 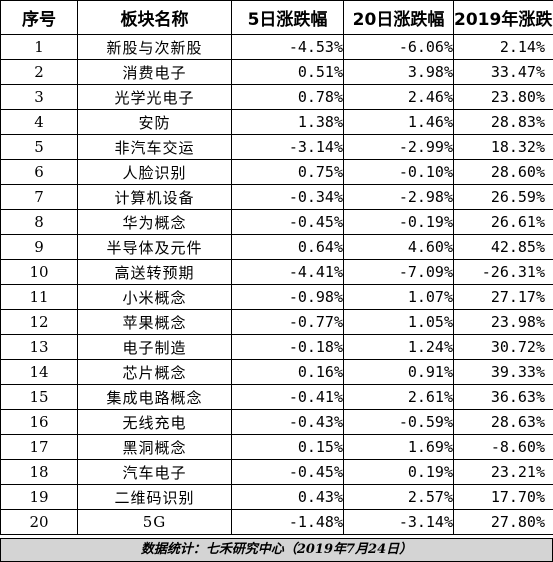 I want to click on sector-name-cell: 消费电子, so click(x=154, y=72).